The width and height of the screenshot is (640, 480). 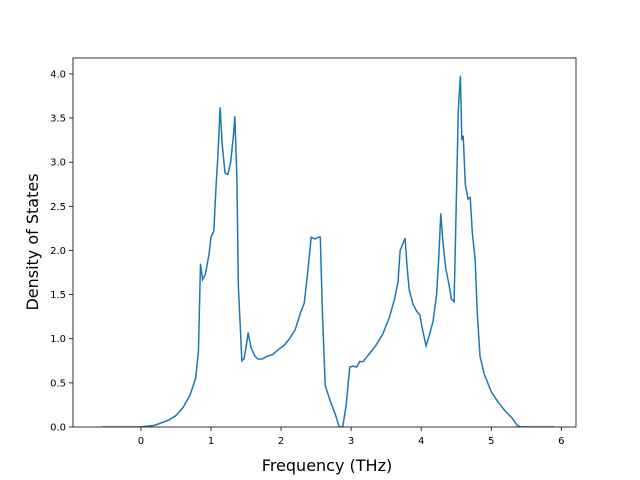 I want to click on y-tick-label: 2.5, so click(x=58, y=207).